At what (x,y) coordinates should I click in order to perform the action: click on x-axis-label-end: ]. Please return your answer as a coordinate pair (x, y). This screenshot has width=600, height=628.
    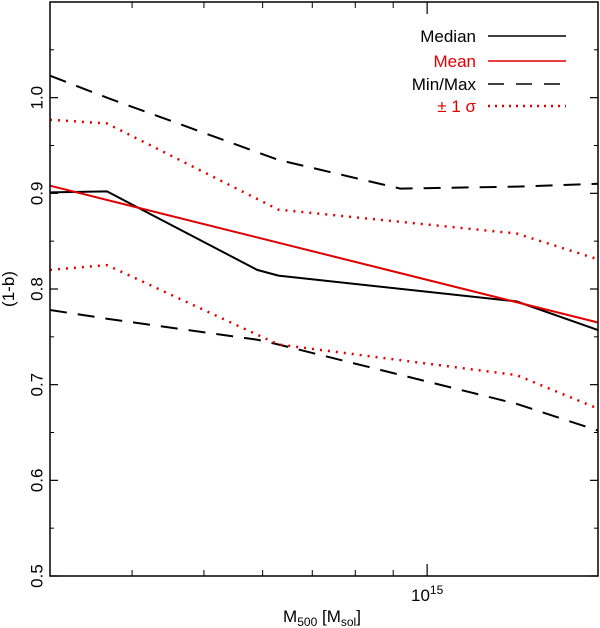
    Looking at the image, I should click on (358, 616).